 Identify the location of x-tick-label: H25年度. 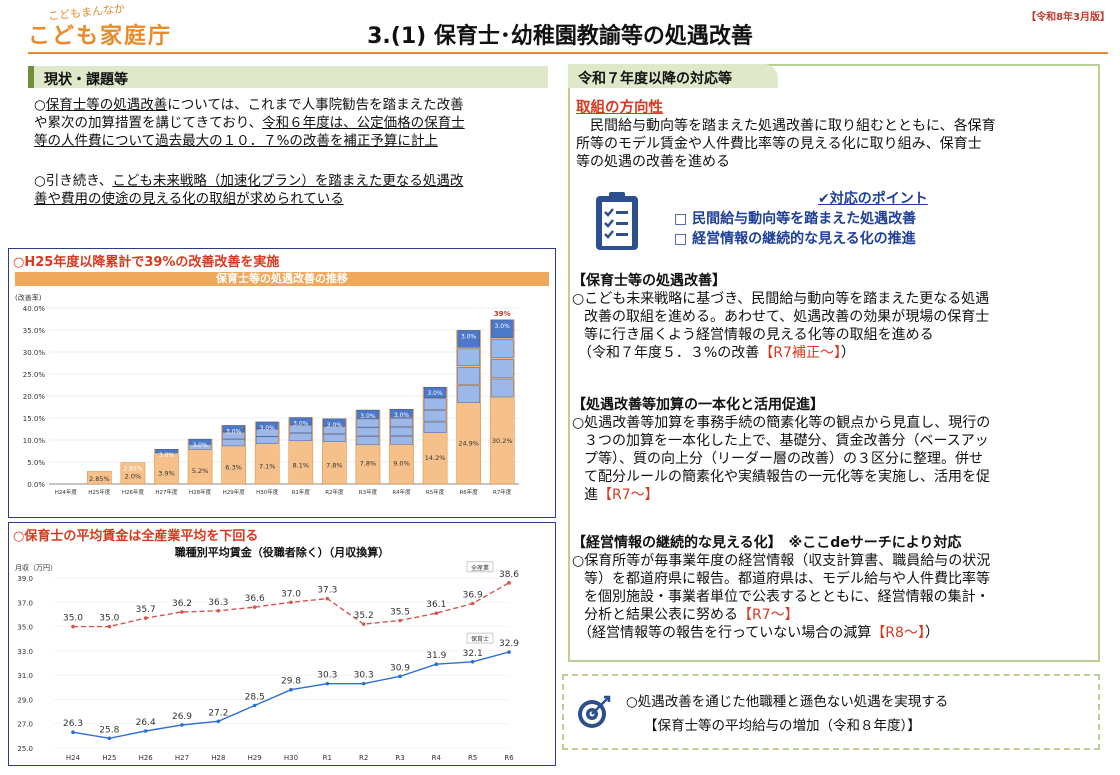
(99, 492).